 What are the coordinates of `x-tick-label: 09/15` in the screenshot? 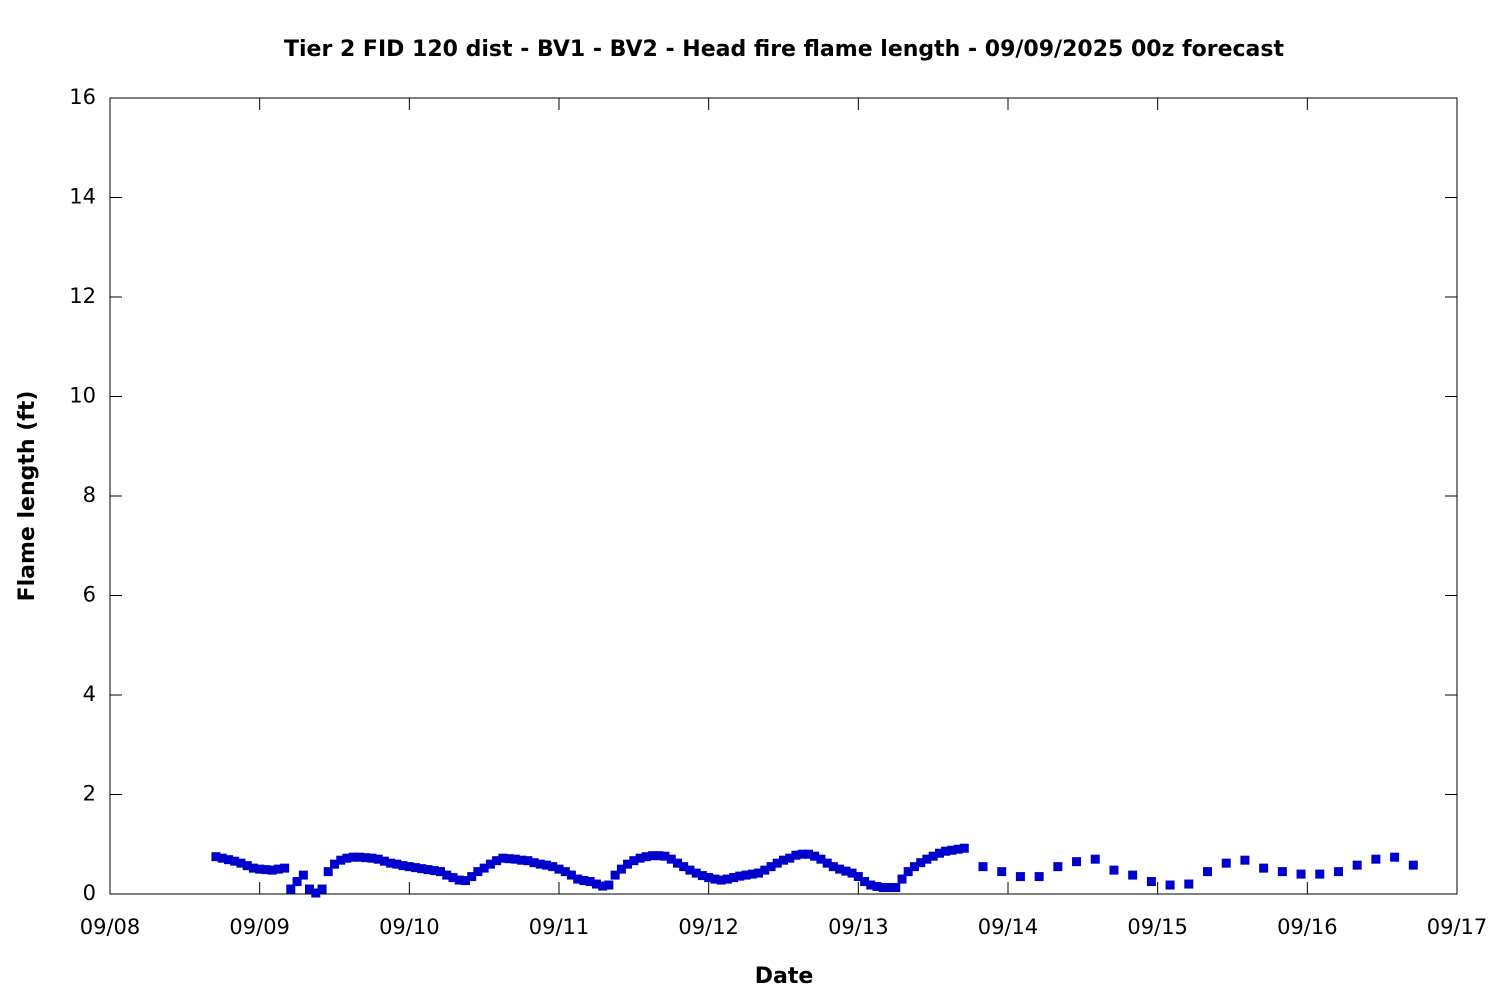 It's located at (1157, 927).